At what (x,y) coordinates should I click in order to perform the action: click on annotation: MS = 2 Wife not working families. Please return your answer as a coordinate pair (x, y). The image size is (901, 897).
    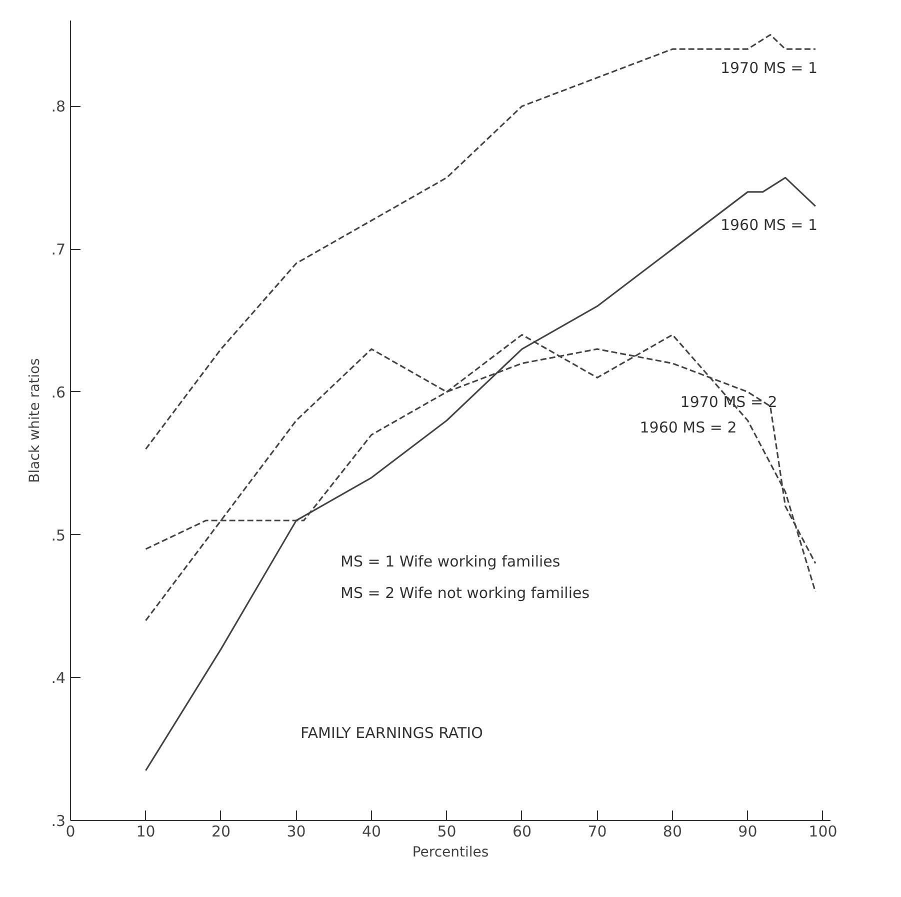
    Looking at the image, I should click on (465, 593).